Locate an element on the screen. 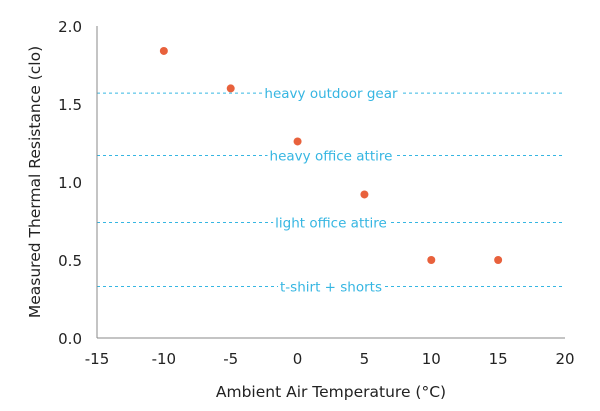 This screenshot has height=411, width=600. y-tick-label: 1.0 is located at coordinates (70, 183).